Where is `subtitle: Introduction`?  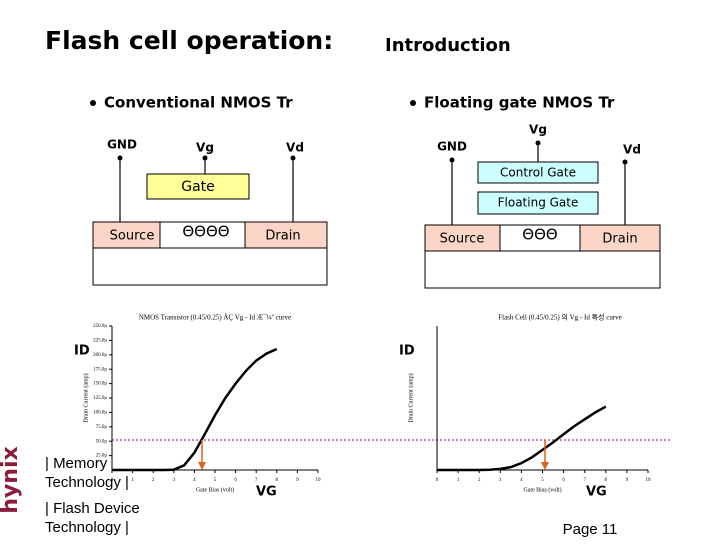
subtitle: Introduction is located at coordinates (448, 45).